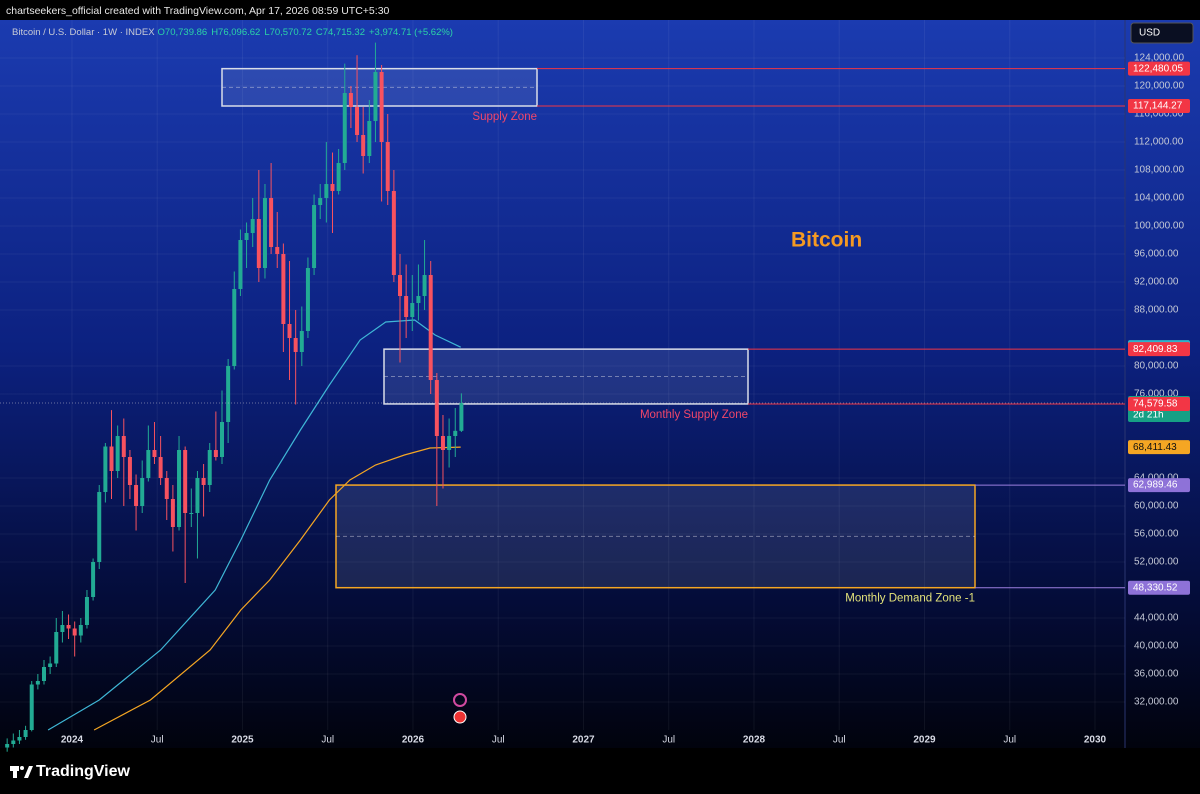 The height and width of the screenshot is (794, 1200). What do you see at coordinates (411, 32) in the screenshot?
I see `change: +3,974.71 (+5.62%)` at bounding box center [411, 32].